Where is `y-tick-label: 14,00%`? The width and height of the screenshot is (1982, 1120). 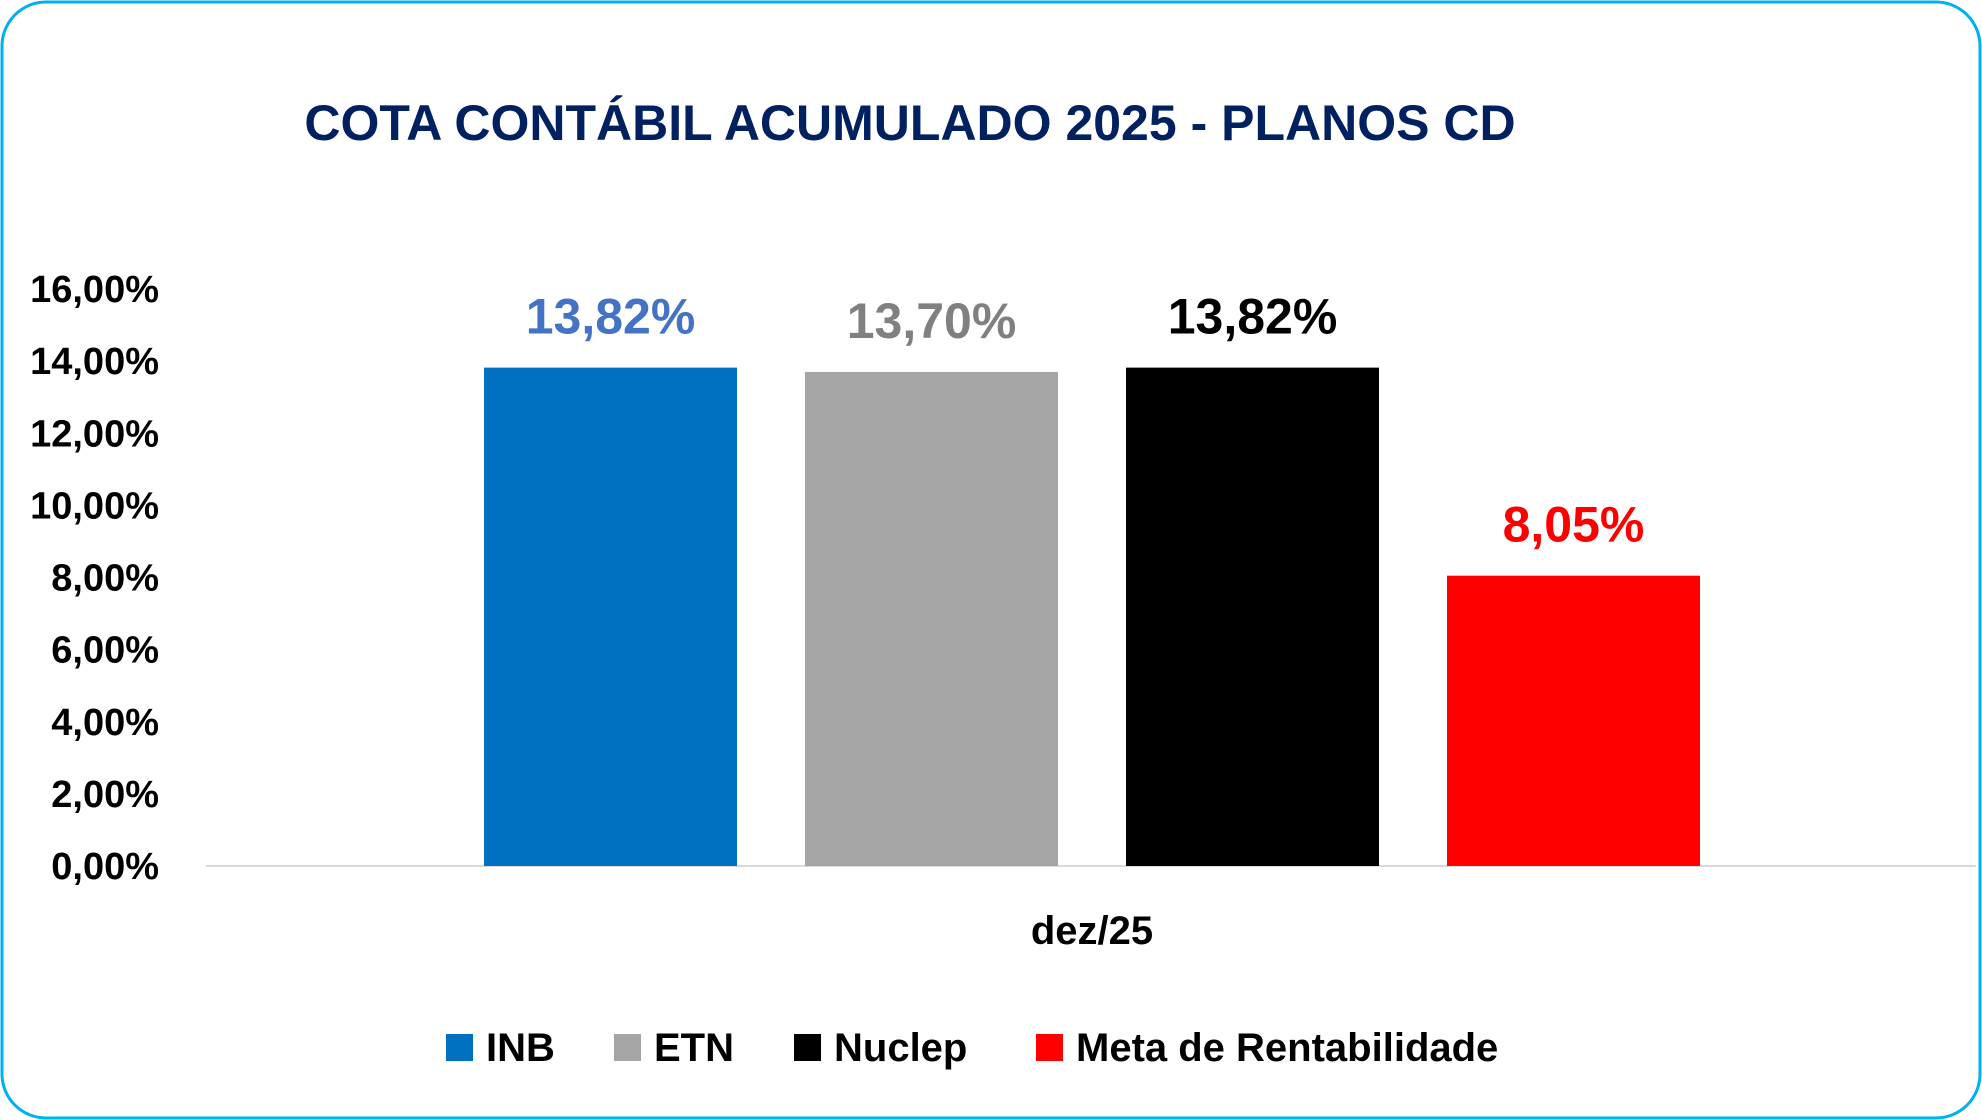
y-tick-label: 14,00% is located at coordinates (94, 362).